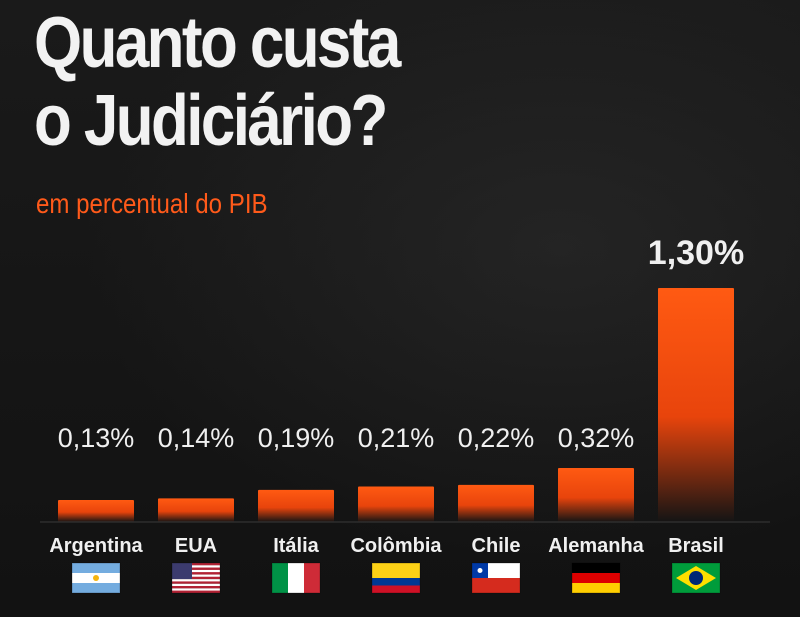  Describe the element at coordinates (596, 438) in the screenshot. I see `value-label: 0,32%` at that location.